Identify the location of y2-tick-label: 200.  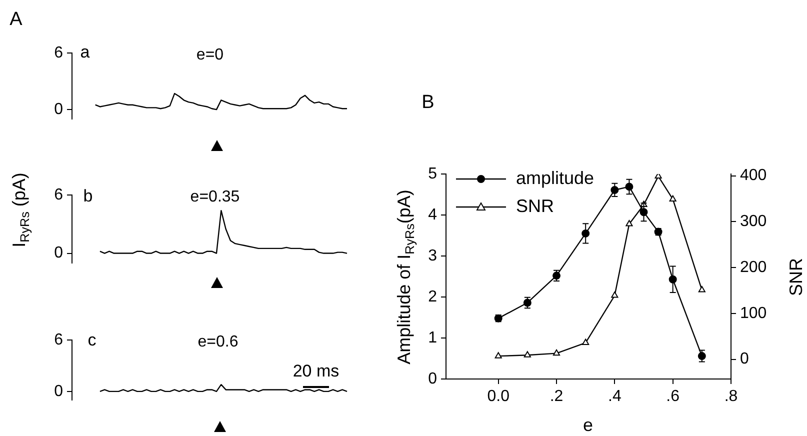
(753, 267).